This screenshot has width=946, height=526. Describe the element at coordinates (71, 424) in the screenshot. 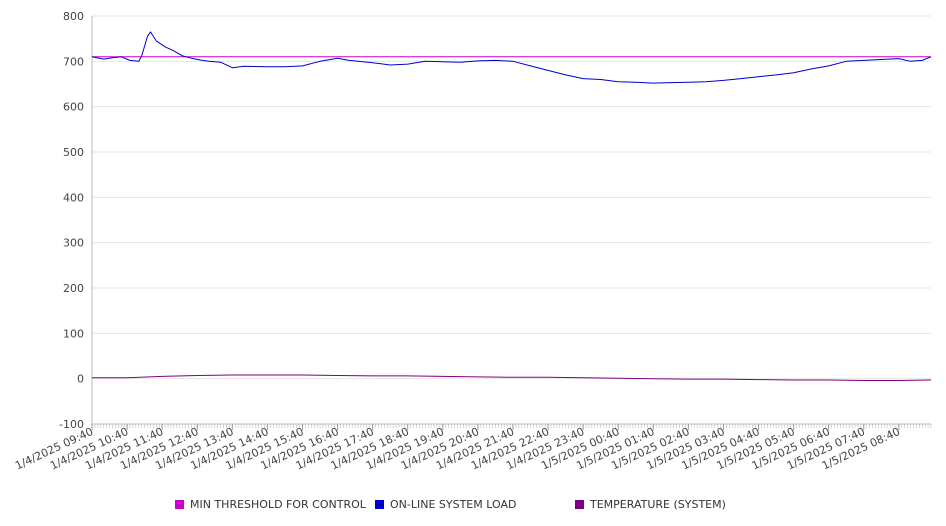

I see `y-tick-label: -100` at that location.